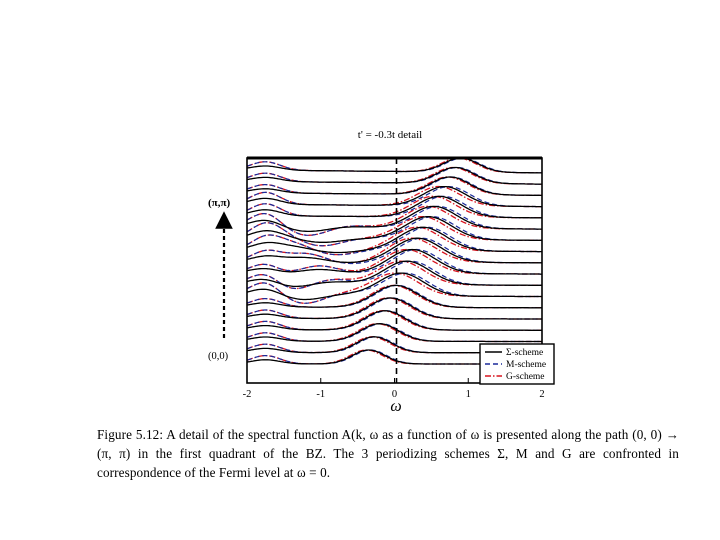 This screenshot has width=720, height=540. Describe the element at coordinates (526, 365) in the screenshot. I see `legend-label: M-scheme` at that location.